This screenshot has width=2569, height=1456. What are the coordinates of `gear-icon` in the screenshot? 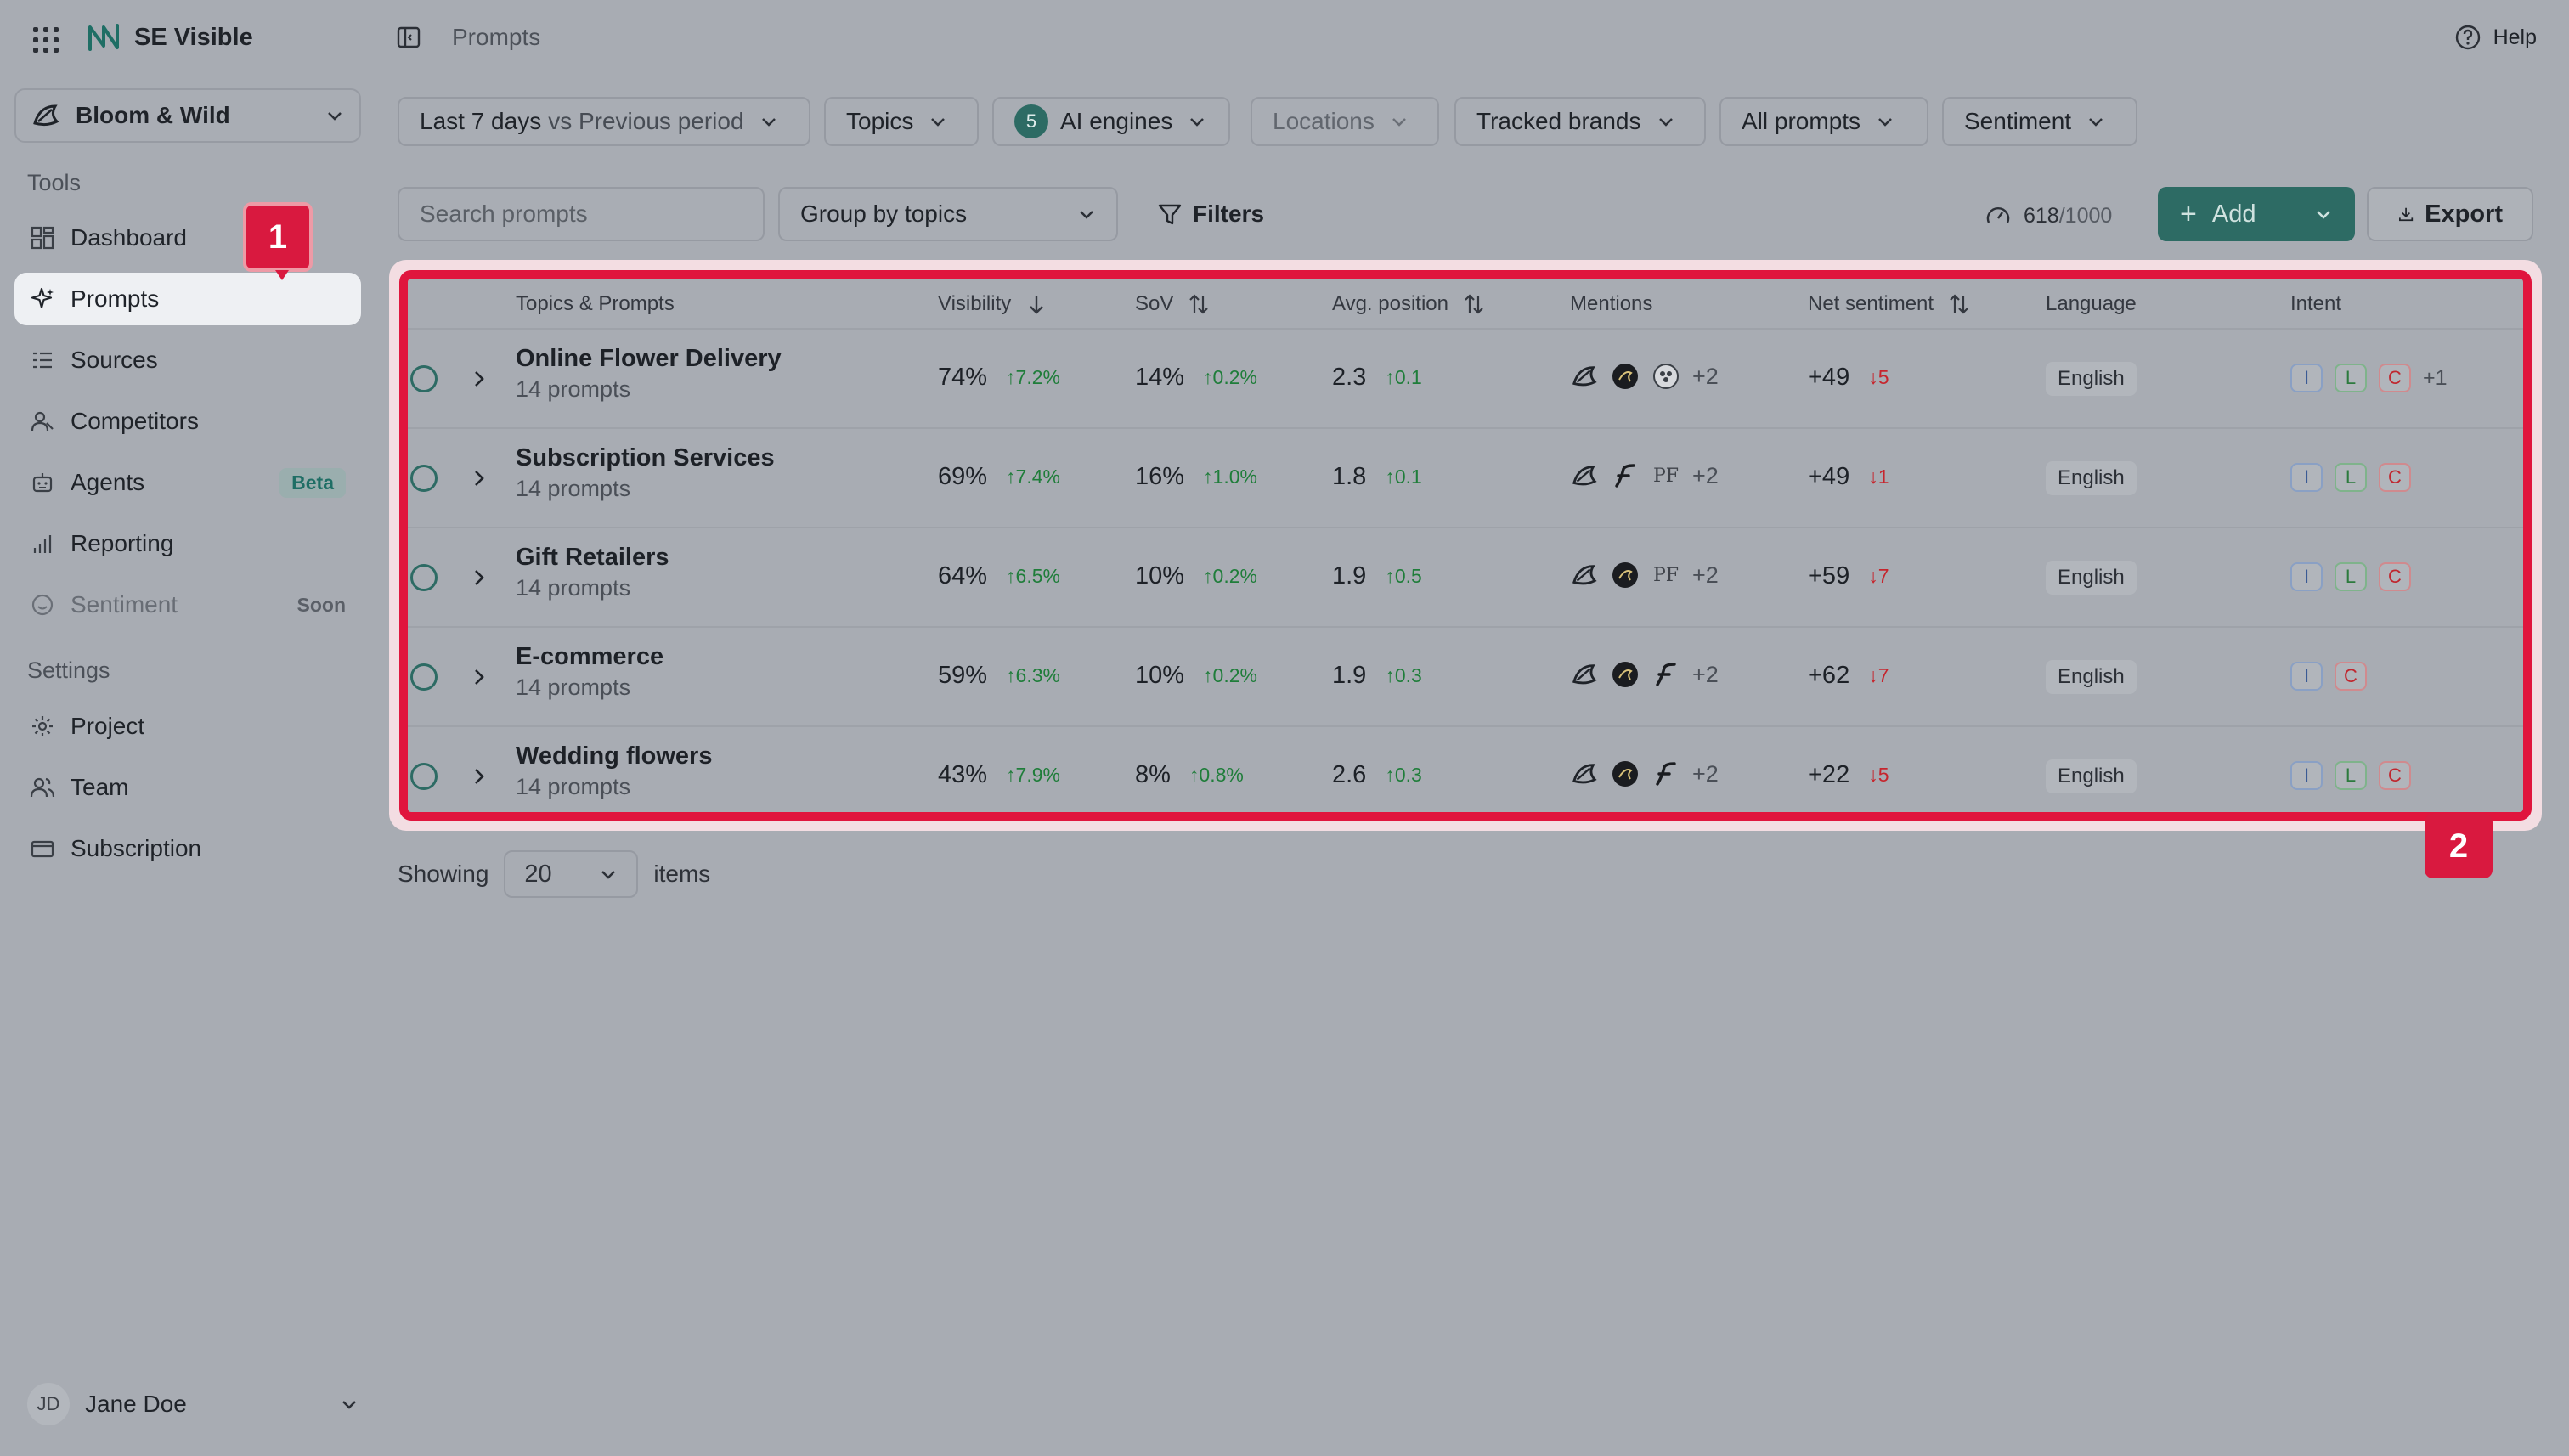 It's located at (43, 726).